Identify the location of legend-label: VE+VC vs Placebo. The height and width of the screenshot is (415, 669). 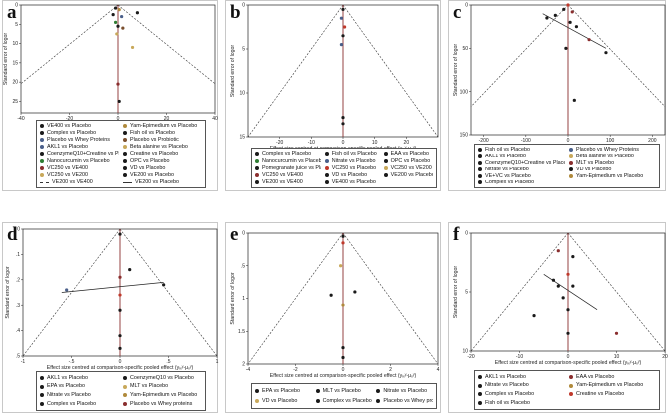
(508, 176).